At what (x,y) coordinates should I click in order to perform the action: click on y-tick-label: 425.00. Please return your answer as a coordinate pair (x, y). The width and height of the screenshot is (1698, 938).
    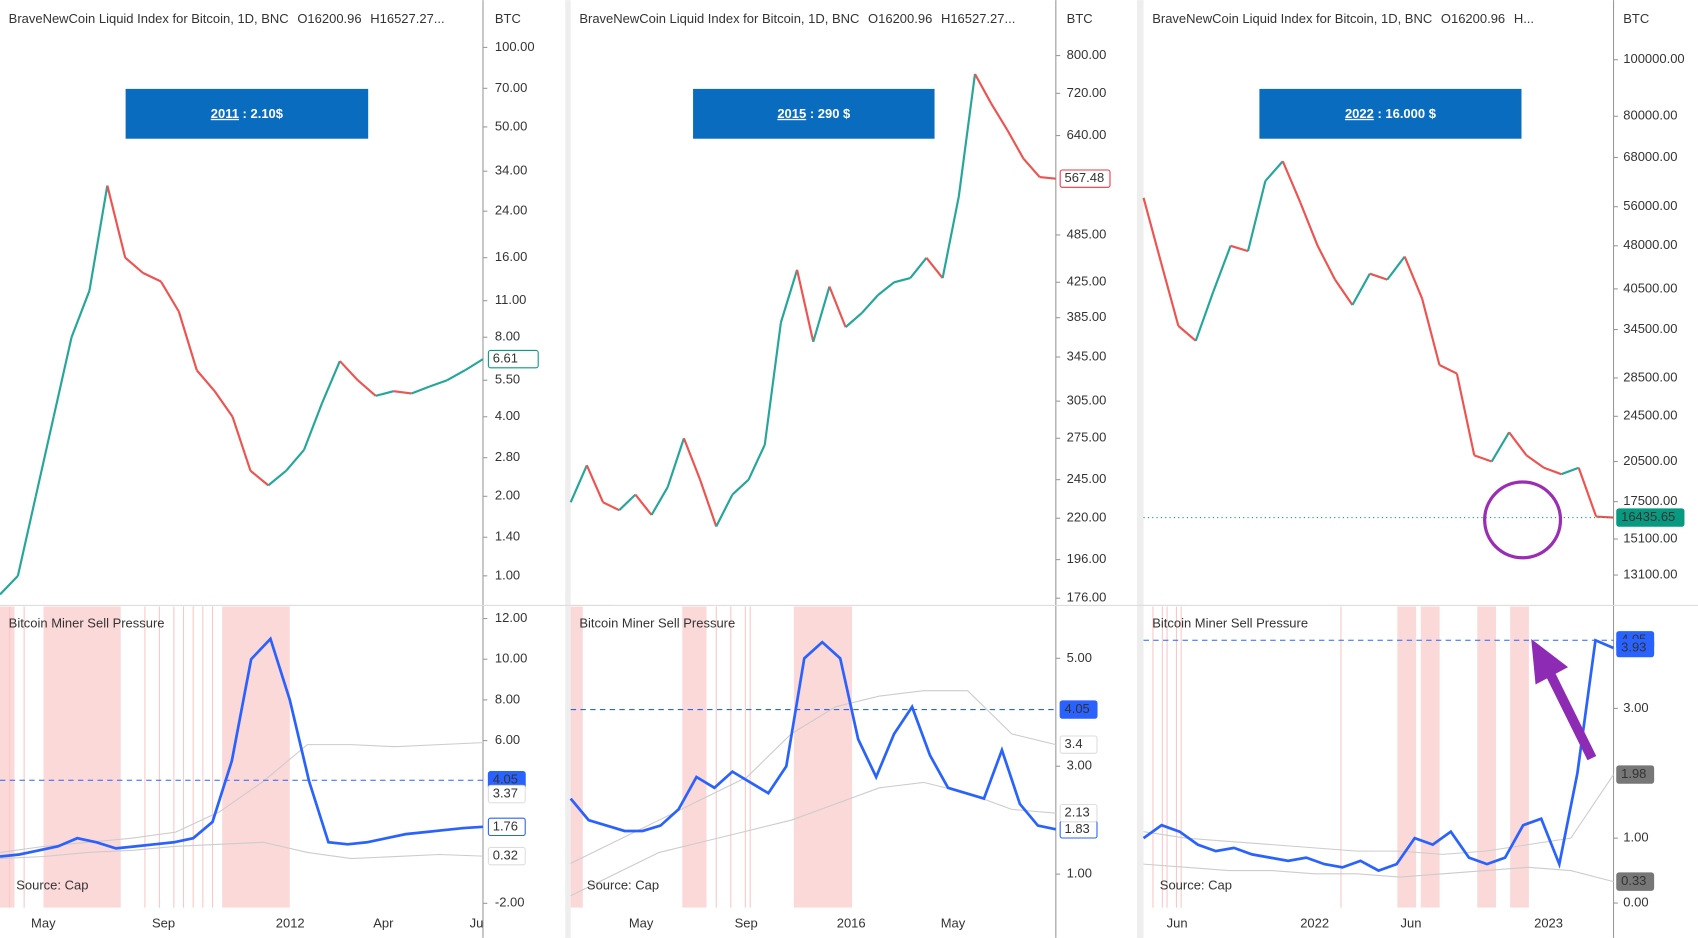
    Looking at the image, I should click on (1087, 281).